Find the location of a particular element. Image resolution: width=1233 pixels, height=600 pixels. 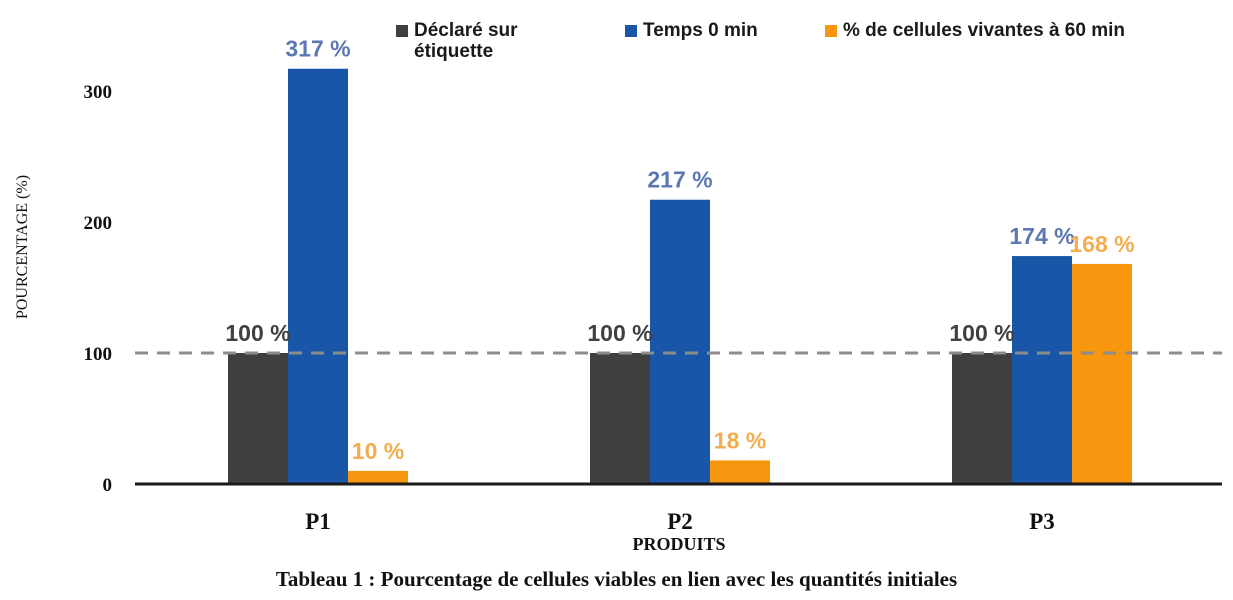

legend-label-60min: % de cellules vivantes à 60 min is located at coordinates (984, 30).